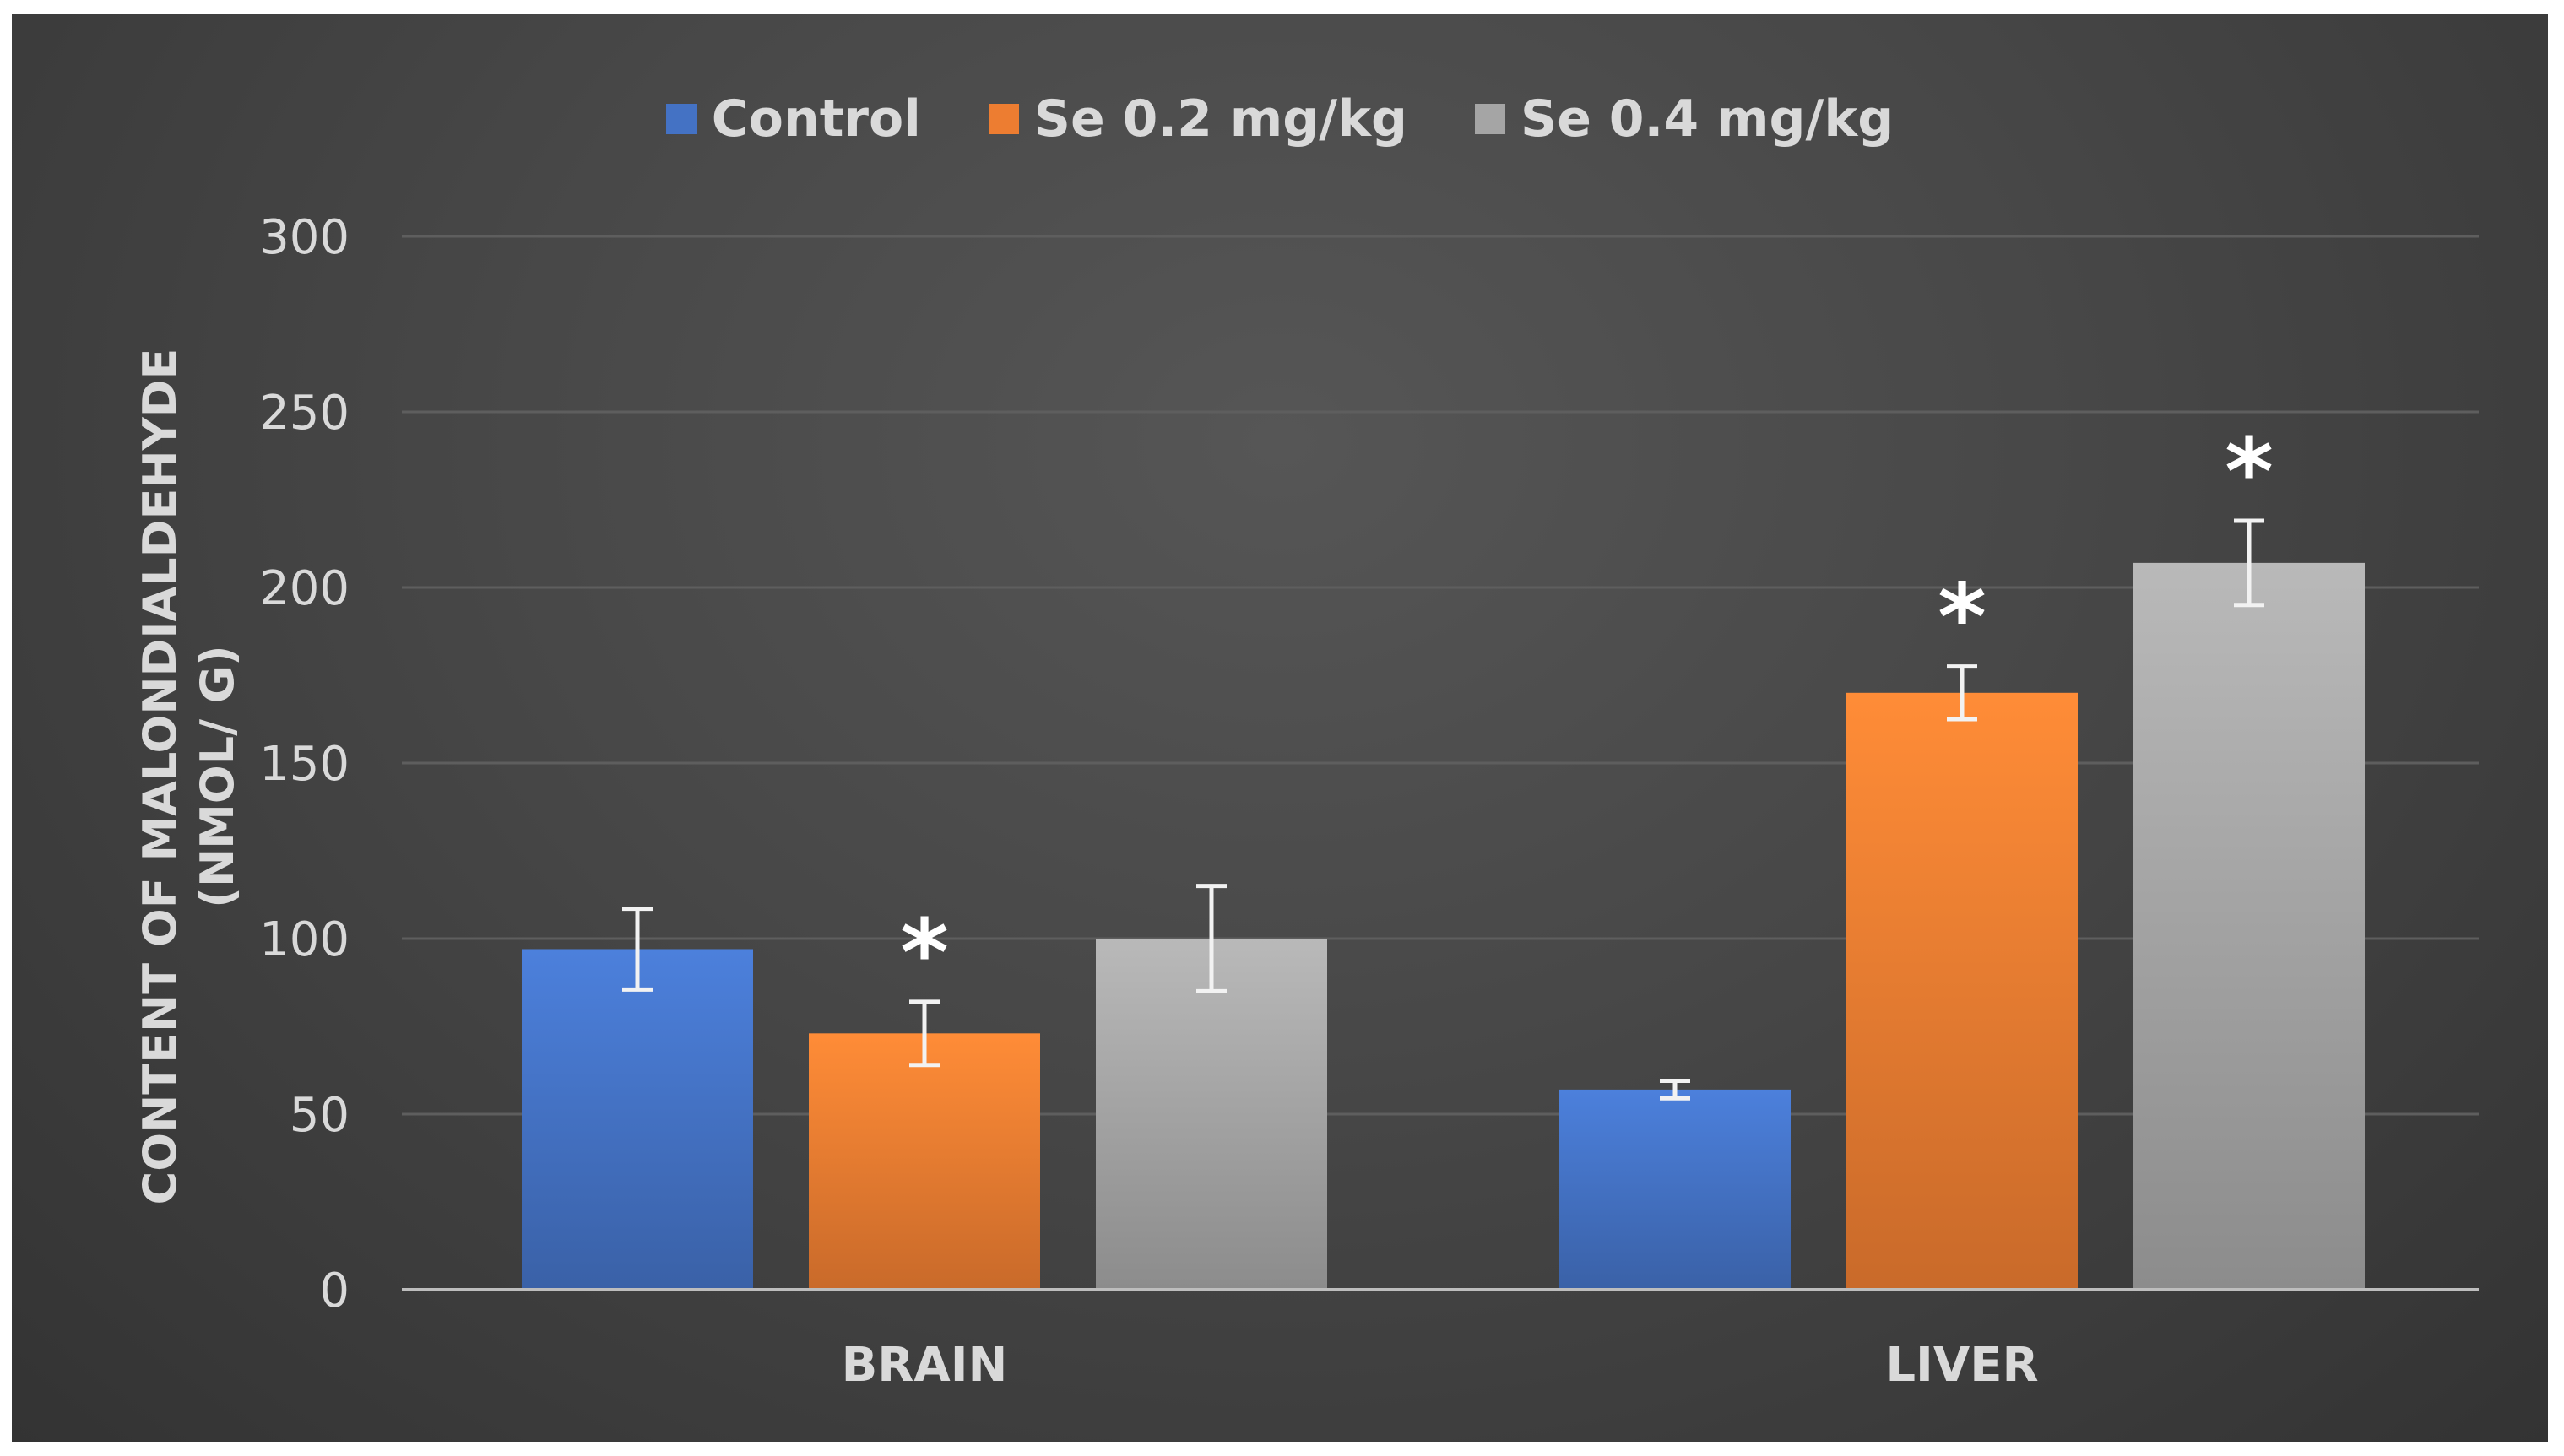 The image size is (2564, 1456). I want to click on y-tick-label: 200, so click(304, 588).